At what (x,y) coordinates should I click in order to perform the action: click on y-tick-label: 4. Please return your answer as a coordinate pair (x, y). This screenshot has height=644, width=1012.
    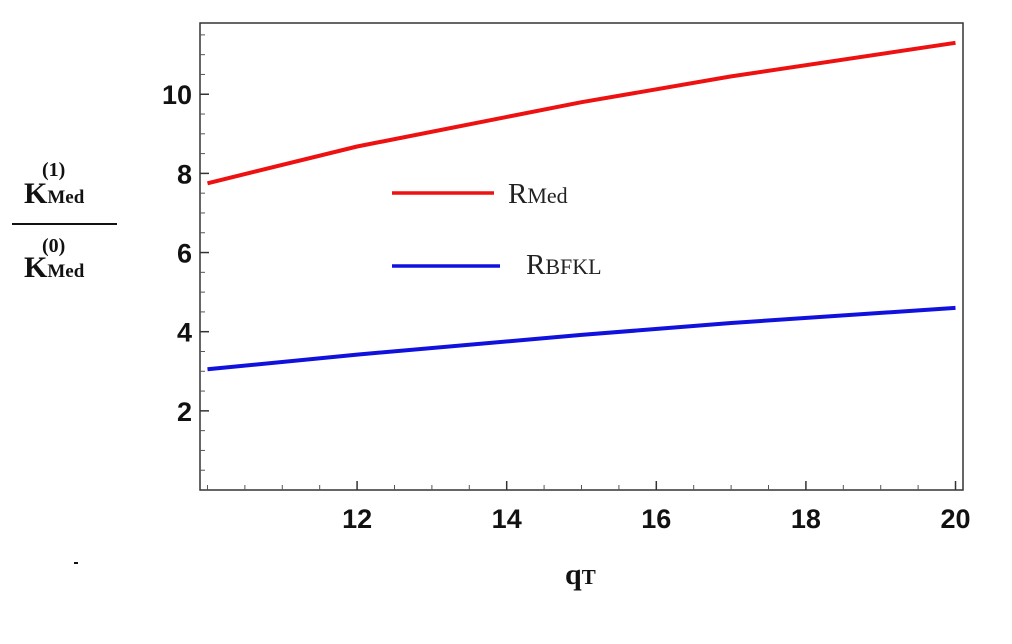
    Looking at the image, I should click on (184, 333).